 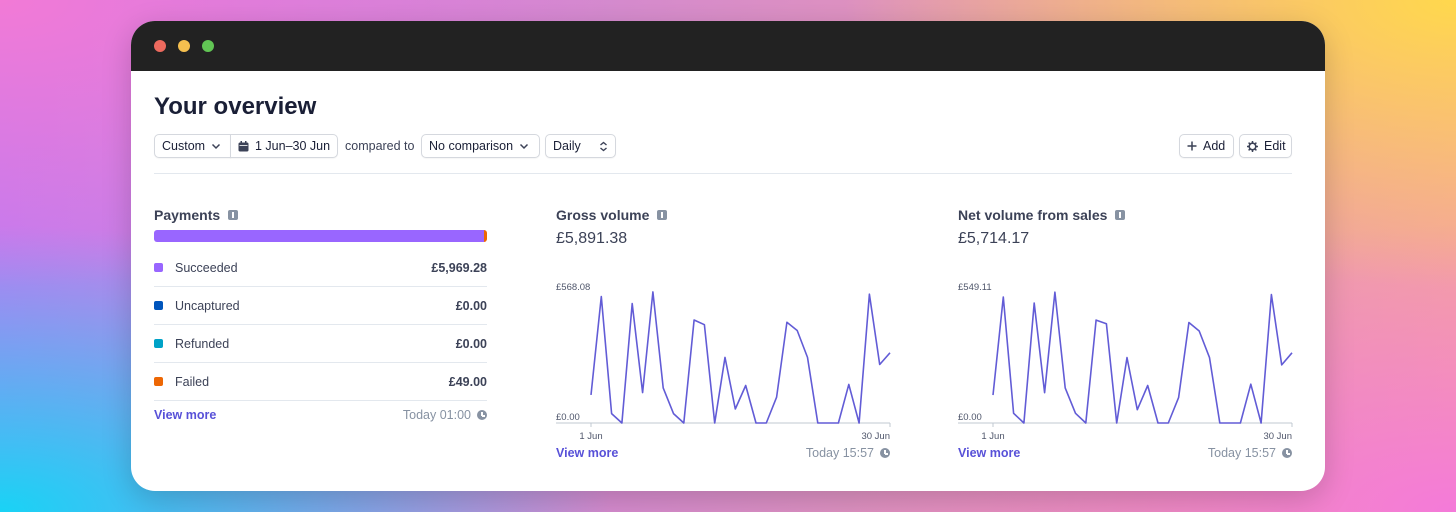 I want to click on bar-segment-succeeded, so click(x=319, y=236).